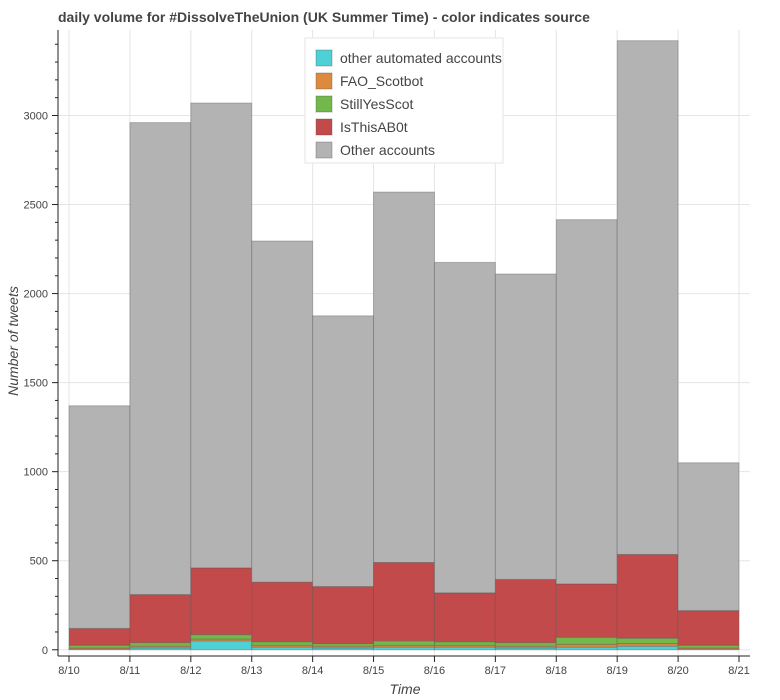  Describe the element at coordinates (387, 150) in the screenshot. I see `legend-label: Other accounts` at that location.